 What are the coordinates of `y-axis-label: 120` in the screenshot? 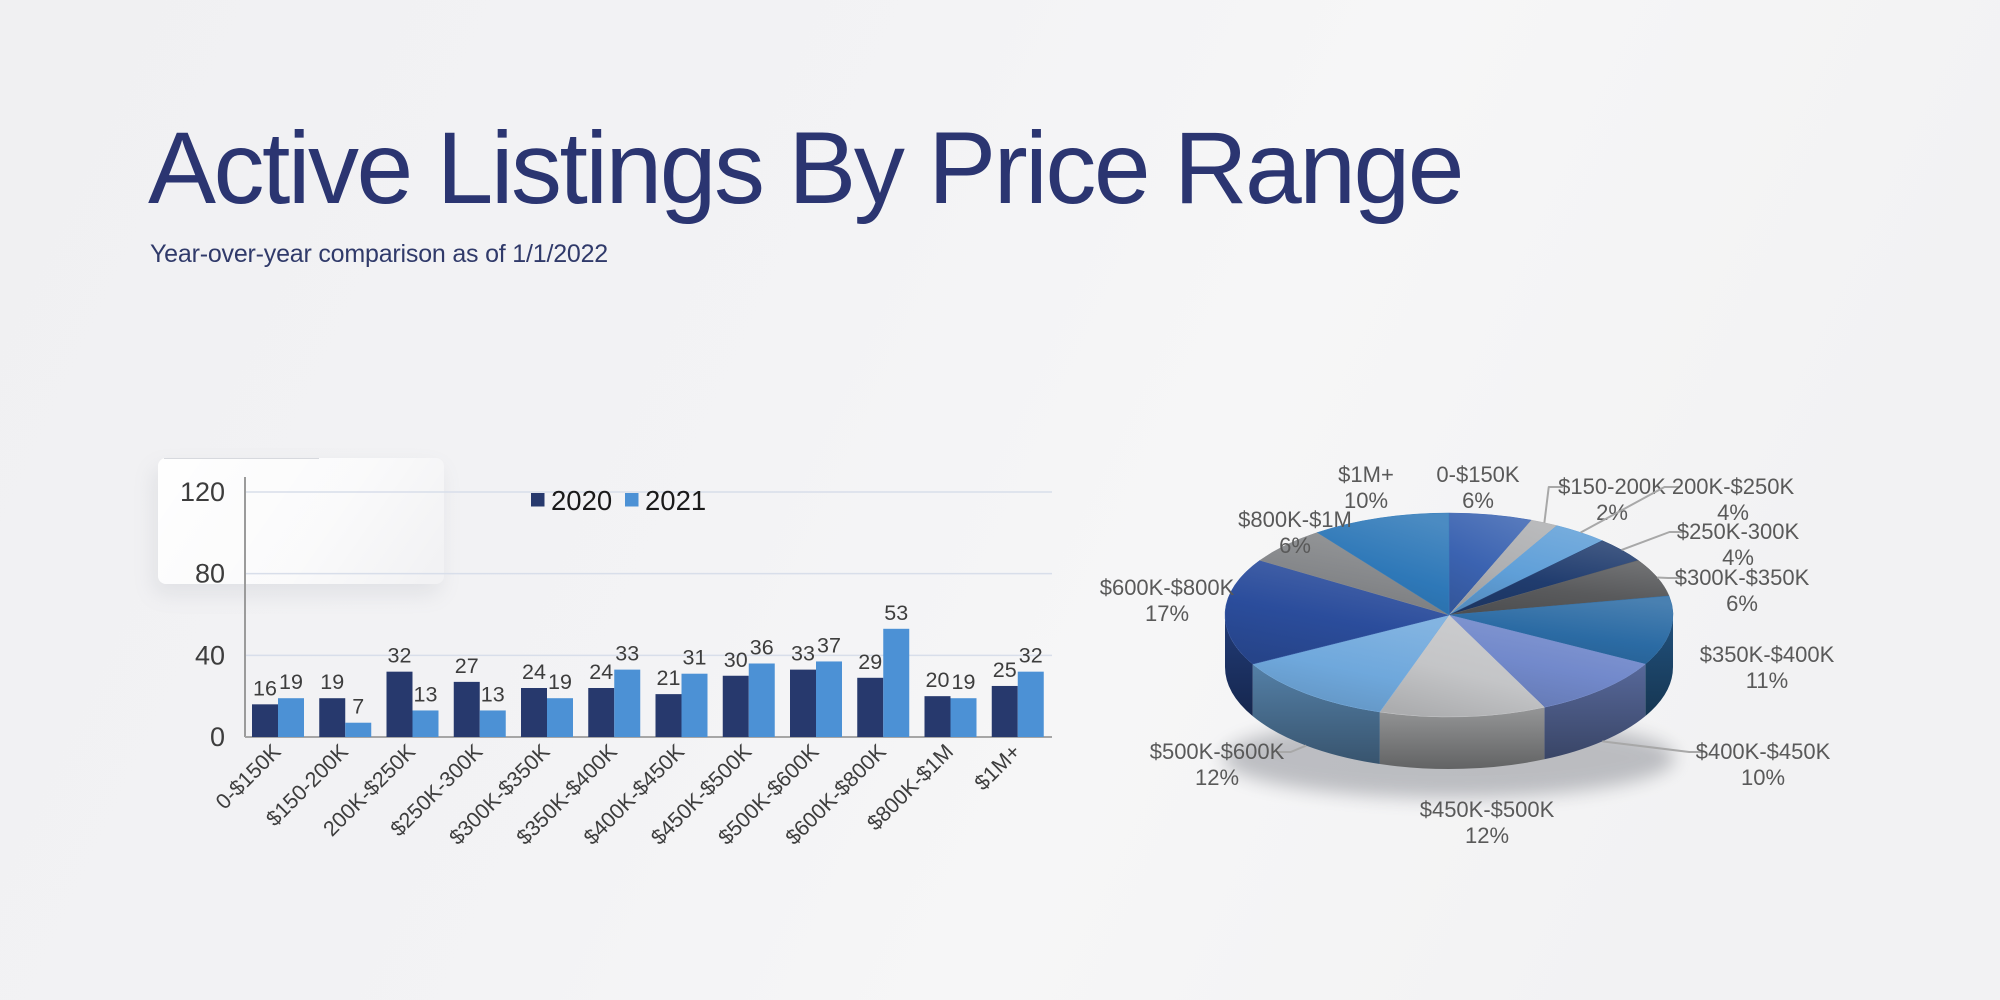 It's located at (202, 492).